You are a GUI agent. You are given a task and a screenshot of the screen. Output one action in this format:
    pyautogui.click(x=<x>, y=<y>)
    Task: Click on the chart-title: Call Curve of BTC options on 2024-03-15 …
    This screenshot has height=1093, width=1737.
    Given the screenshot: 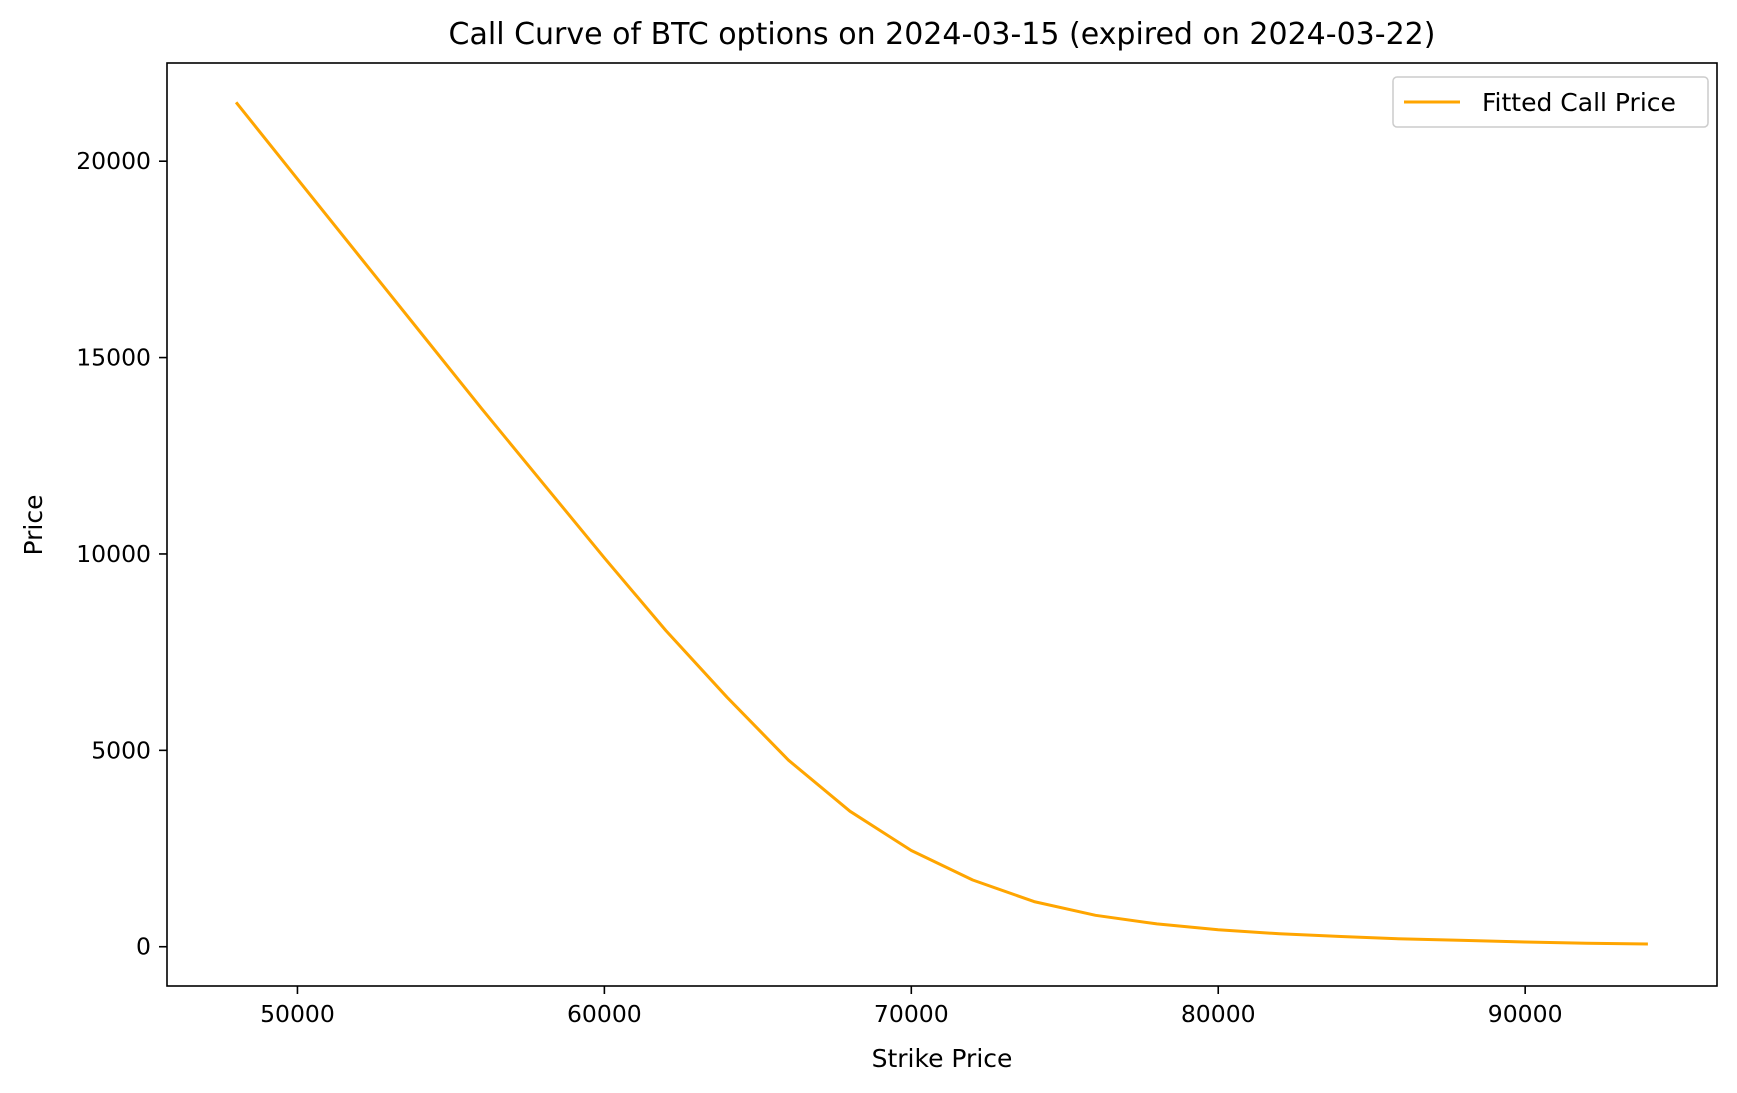 What is the action you would take?
    pyautogui.click(x=942, y=34)
    